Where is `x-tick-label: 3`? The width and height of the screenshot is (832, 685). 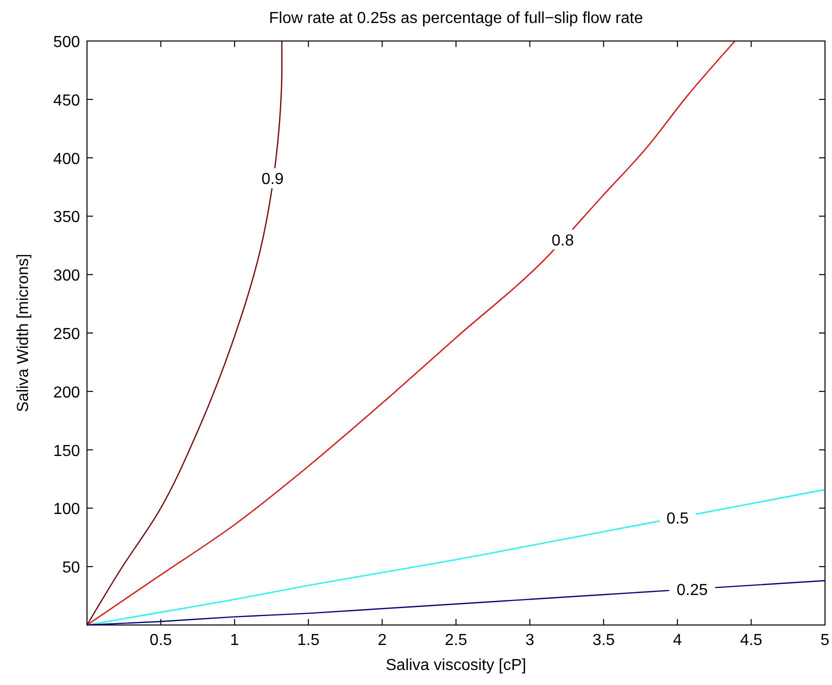
x-tick-label: 3 is located at coordinates (529, 640).